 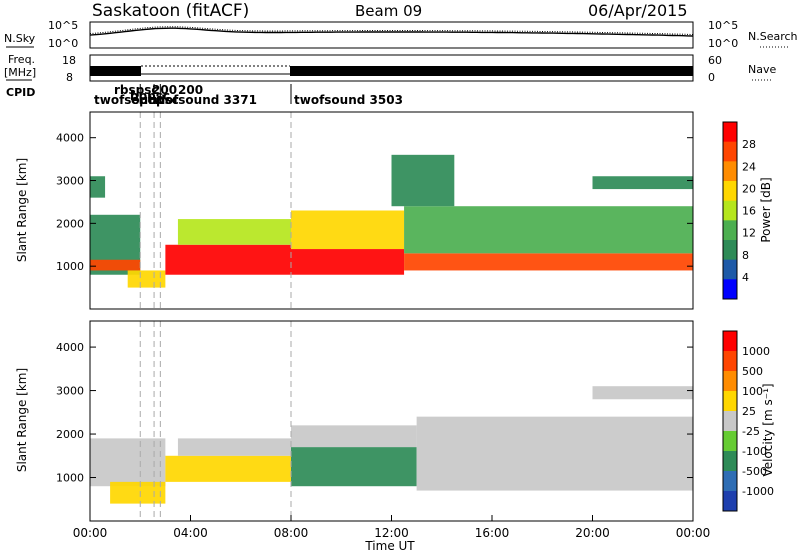 I want to click on colorbar-tick-label: 25, so click(x=749, y=411).